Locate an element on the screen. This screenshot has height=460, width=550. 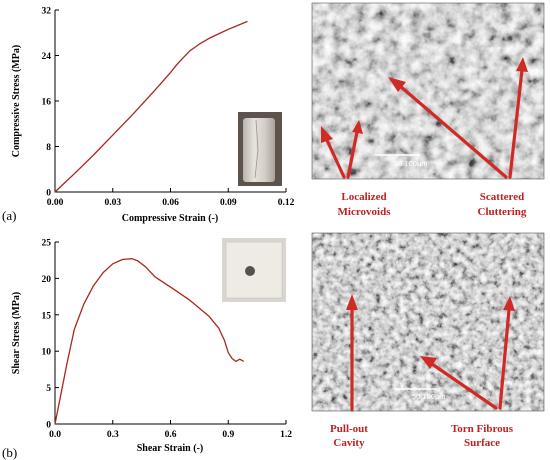
label-microvoids: Microvoids is located at coordinates (365, 212).